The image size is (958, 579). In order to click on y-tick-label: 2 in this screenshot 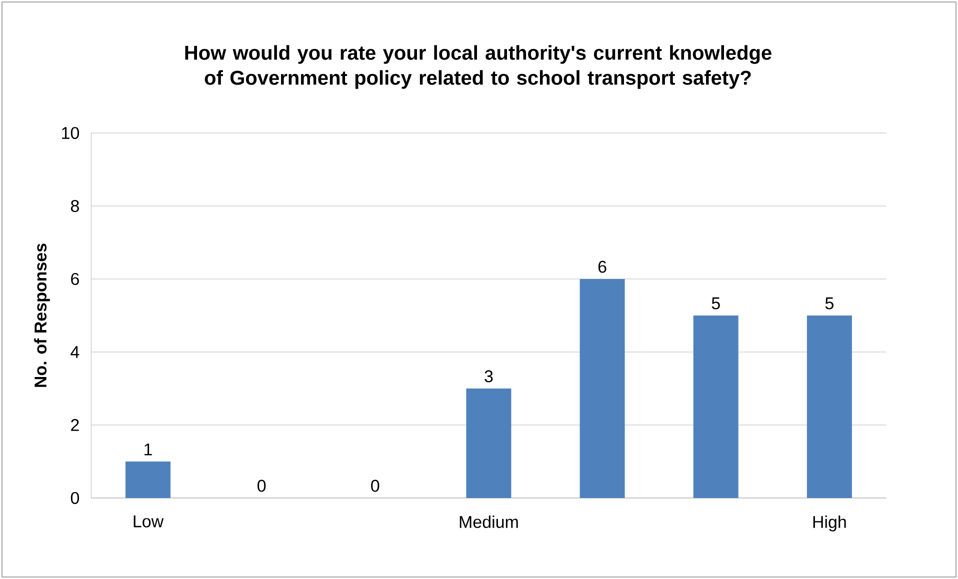, I will do `click(75, 425)`.